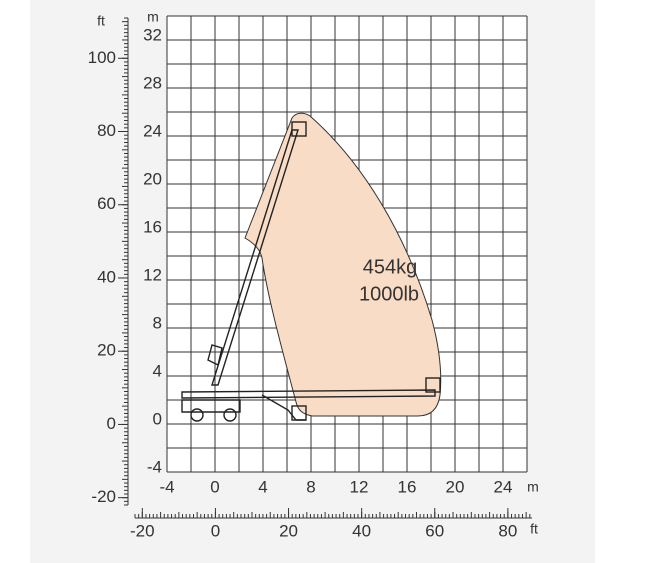  I want to click on x2-tick-label: 40, so click(361, 530).